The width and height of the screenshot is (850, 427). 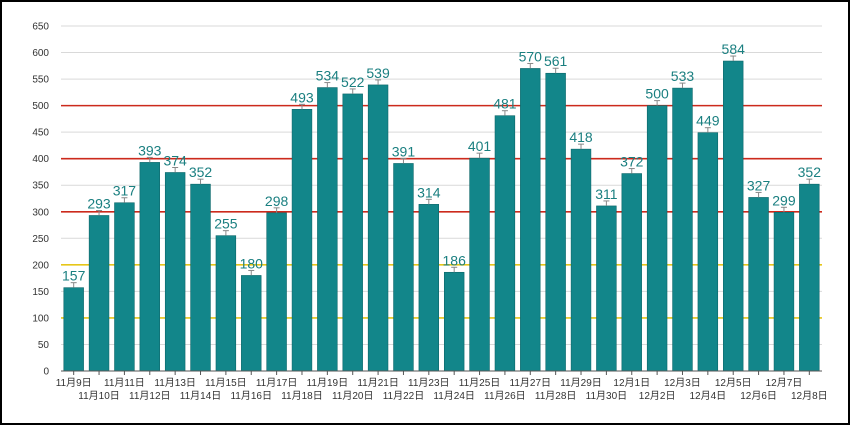 I want to click on y-tick-label-400: 400, so click(x=40, y=159).